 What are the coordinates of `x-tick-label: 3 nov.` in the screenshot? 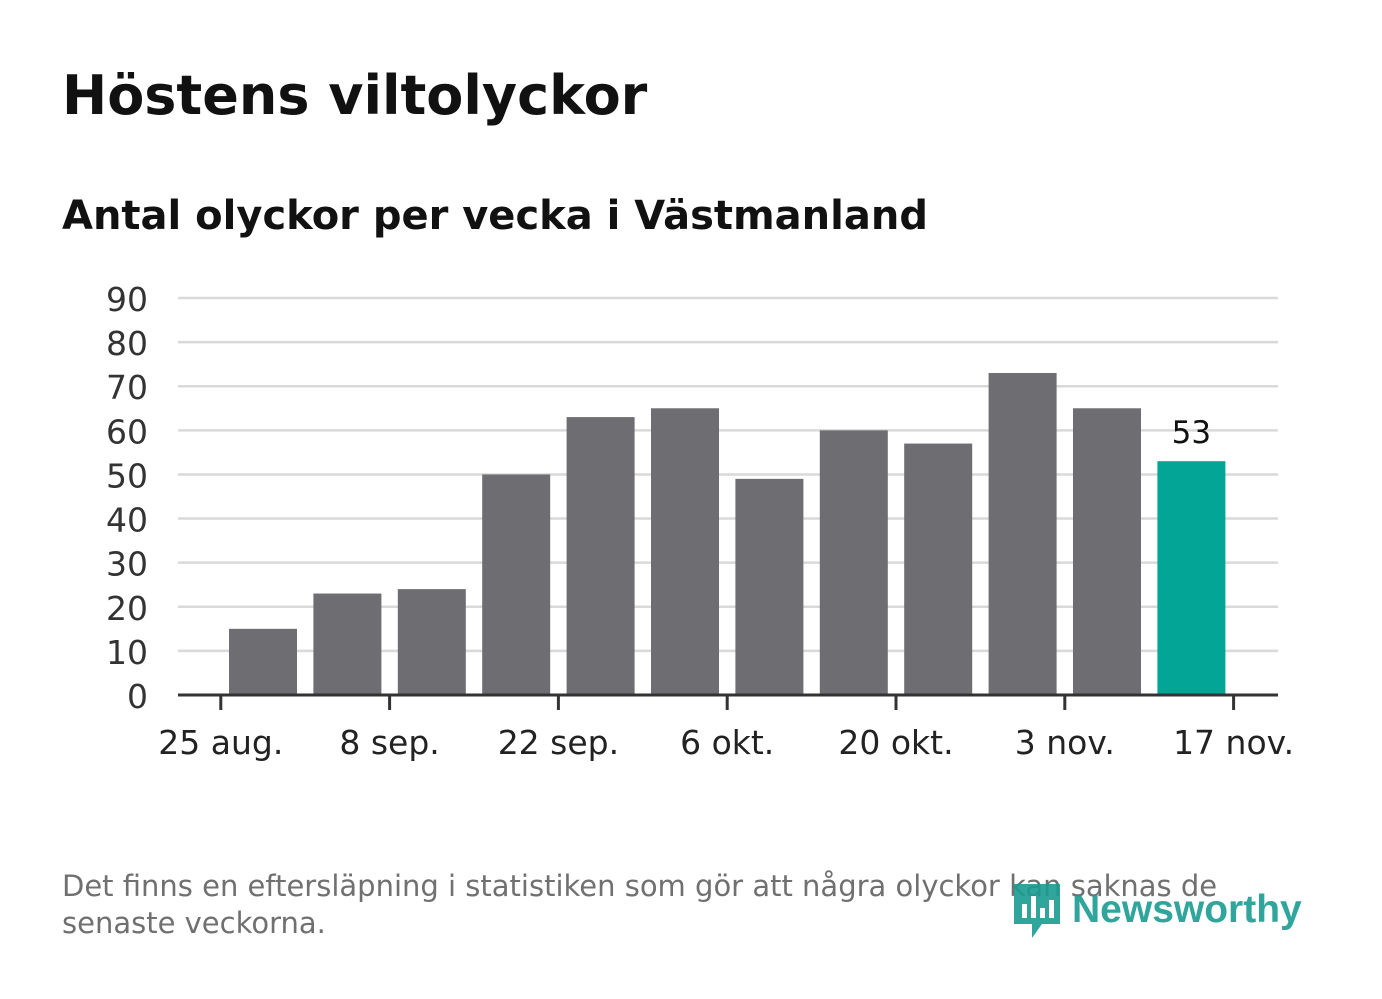 It's located at (1065, 742).